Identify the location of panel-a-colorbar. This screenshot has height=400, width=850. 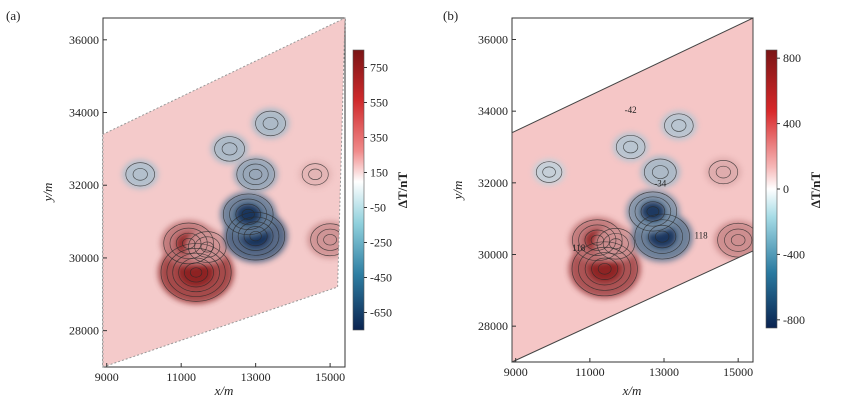
(358, 190).